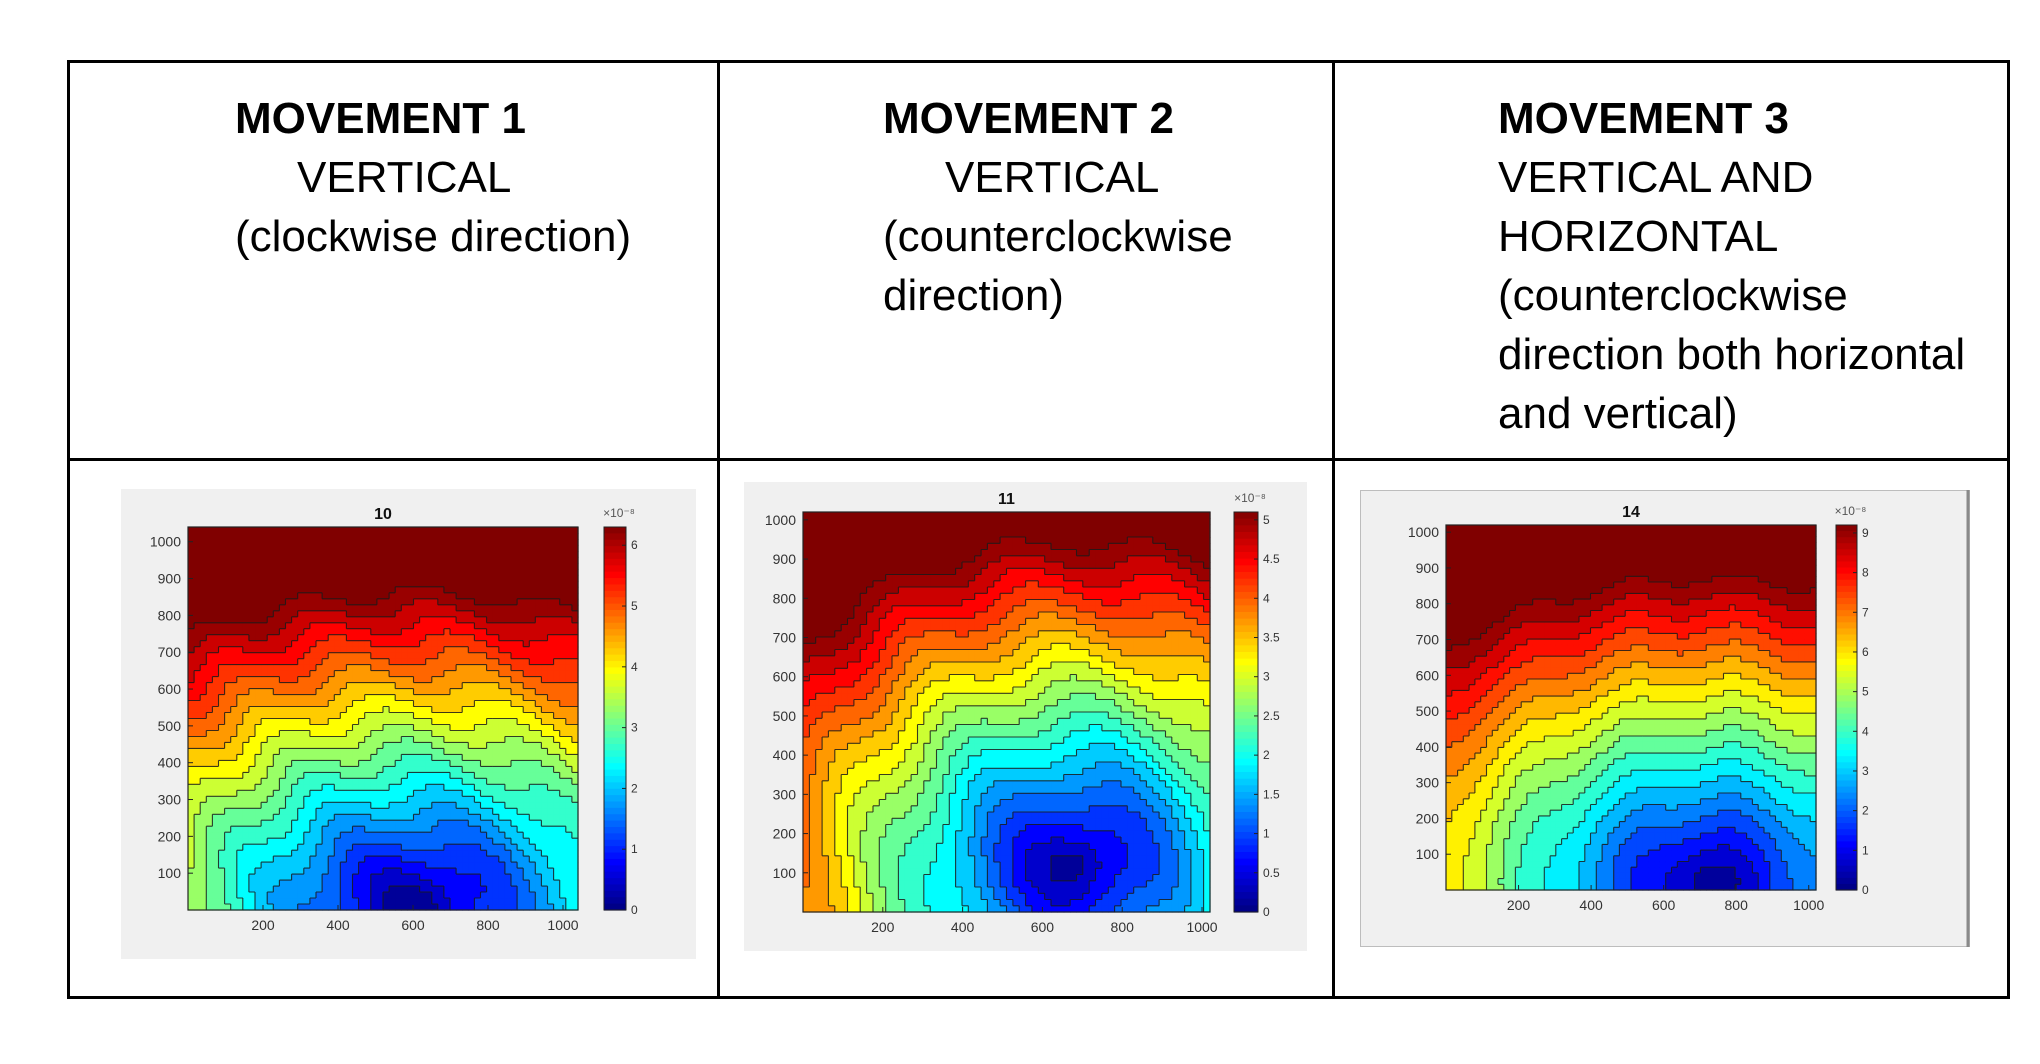 The image size is (2040, 1064). Describe the element at coordinates (1865, 533) in the screenshot. I see `colorbar-tick-label: 9` at that location.